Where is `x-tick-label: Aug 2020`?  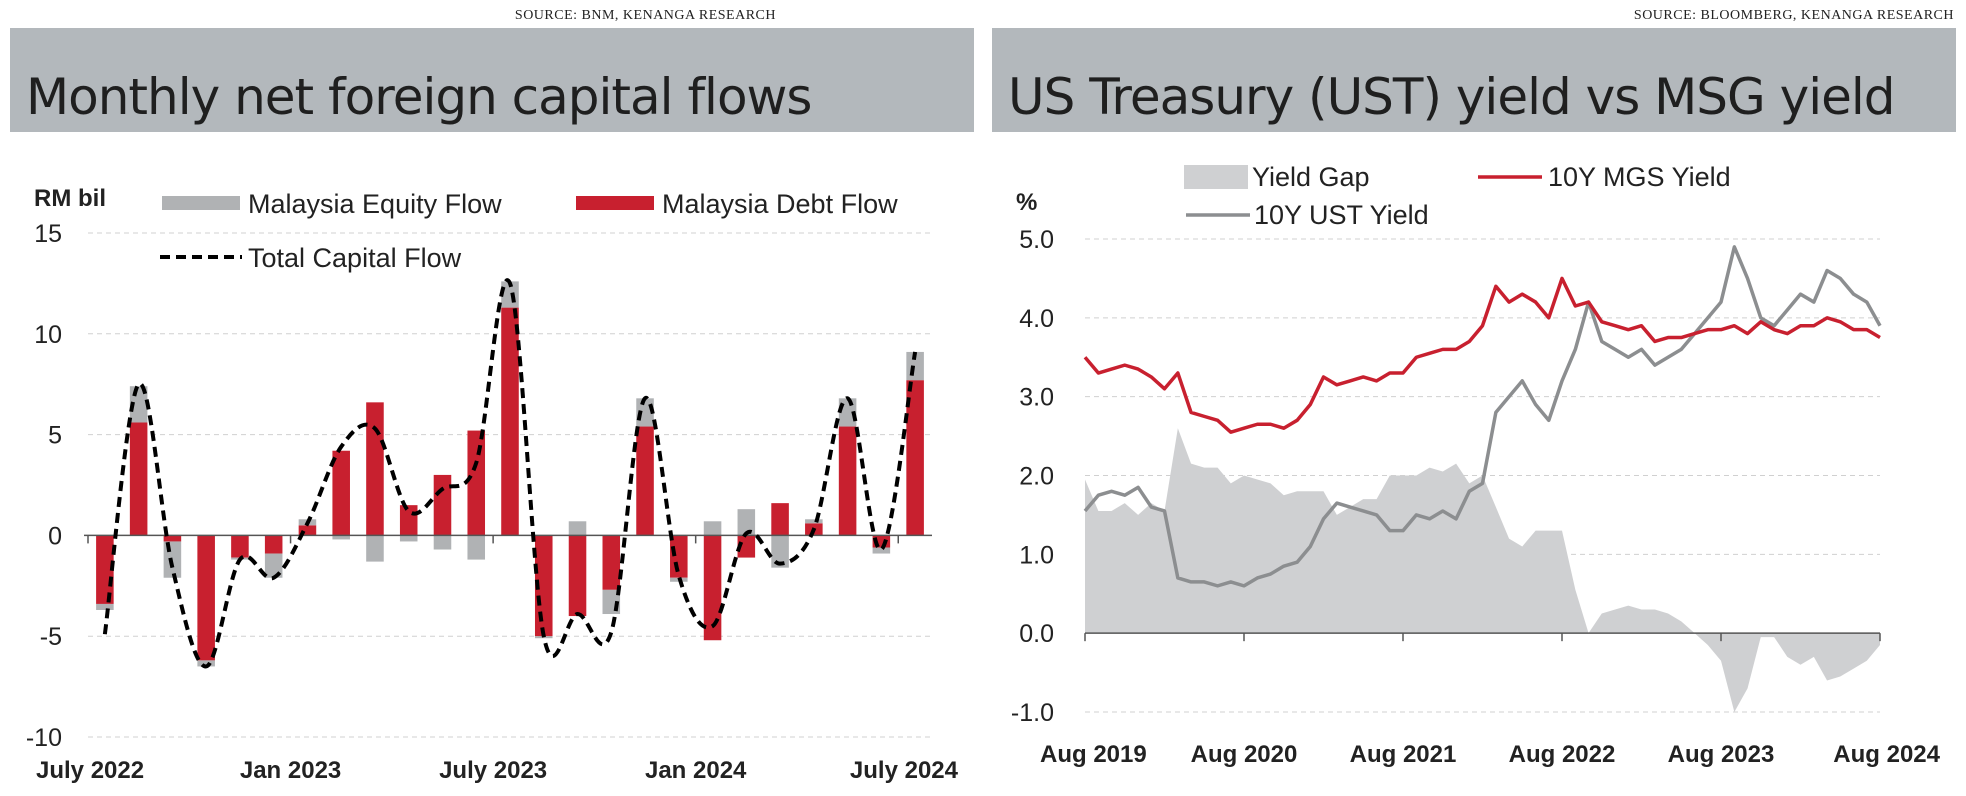 x-tick-label: Aug 2020 is located at coordinates (1244, 754).